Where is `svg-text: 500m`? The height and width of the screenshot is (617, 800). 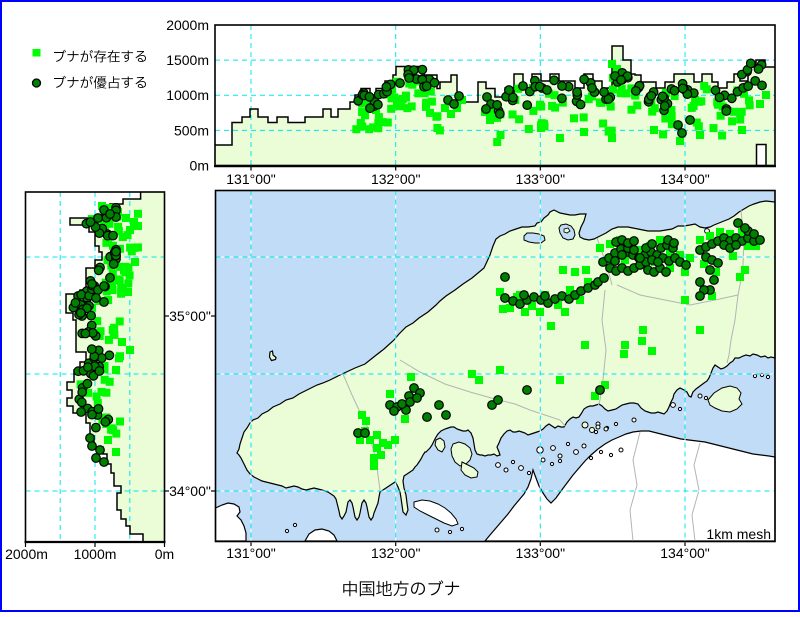 svg-text: 500m is located at coordinates (191, 130).